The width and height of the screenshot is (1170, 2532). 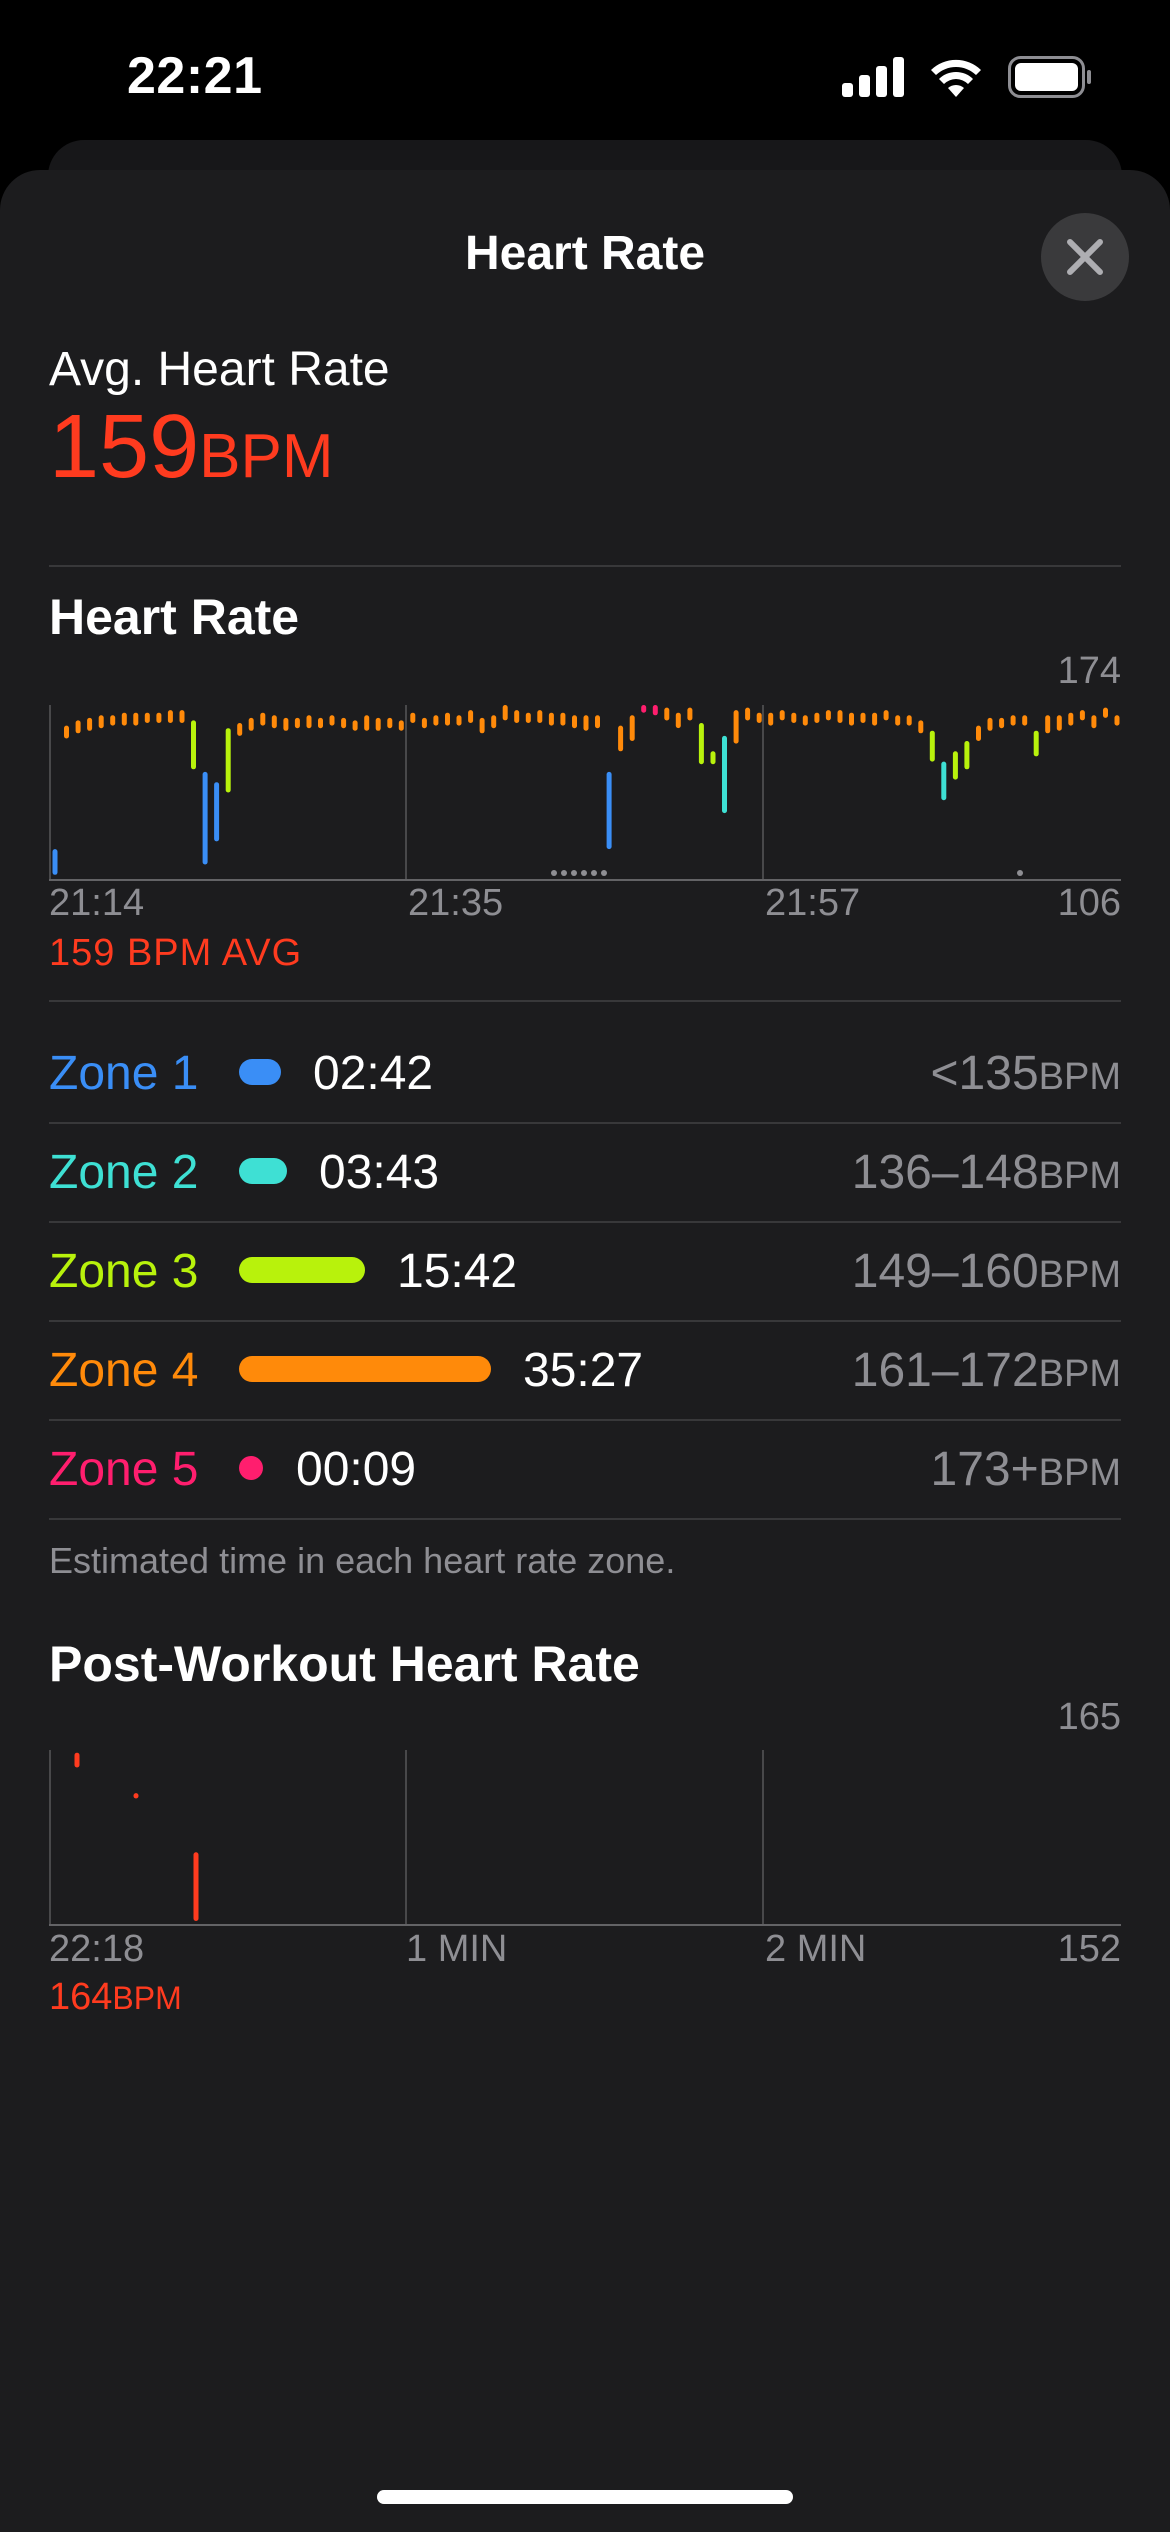 I want to click on wifi-icon, so click(x=956, y=78).